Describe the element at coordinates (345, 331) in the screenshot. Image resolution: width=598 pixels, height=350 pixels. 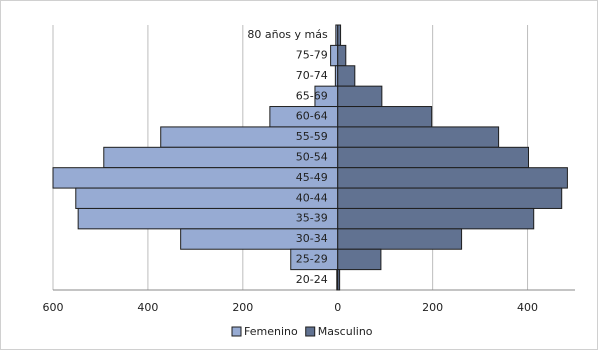
I see `legend-label: Masculino` at that location.